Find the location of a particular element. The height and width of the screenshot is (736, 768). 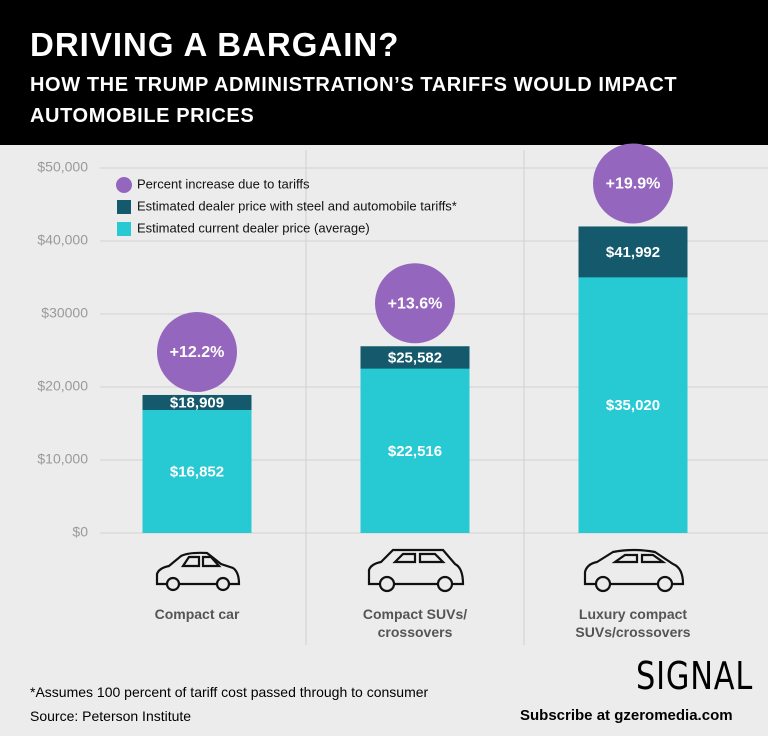

value-label: $41,992 is located at coordinates (633, 252).